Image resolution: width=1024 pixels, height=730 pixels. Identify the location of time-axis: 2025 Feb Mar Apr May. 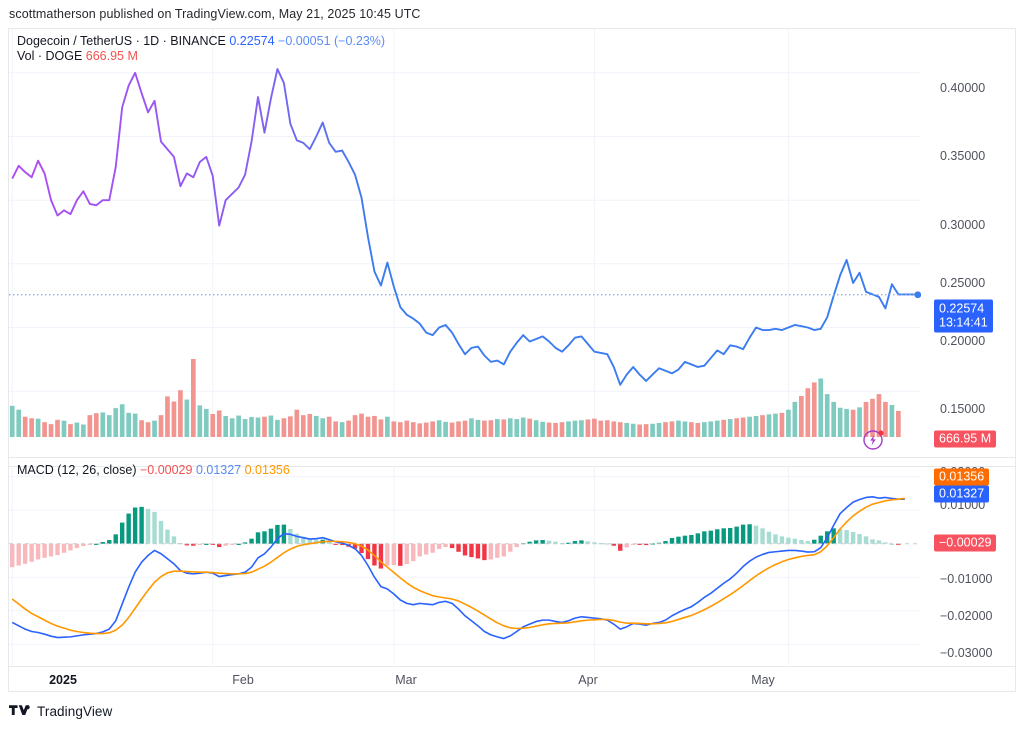
(512, 679).